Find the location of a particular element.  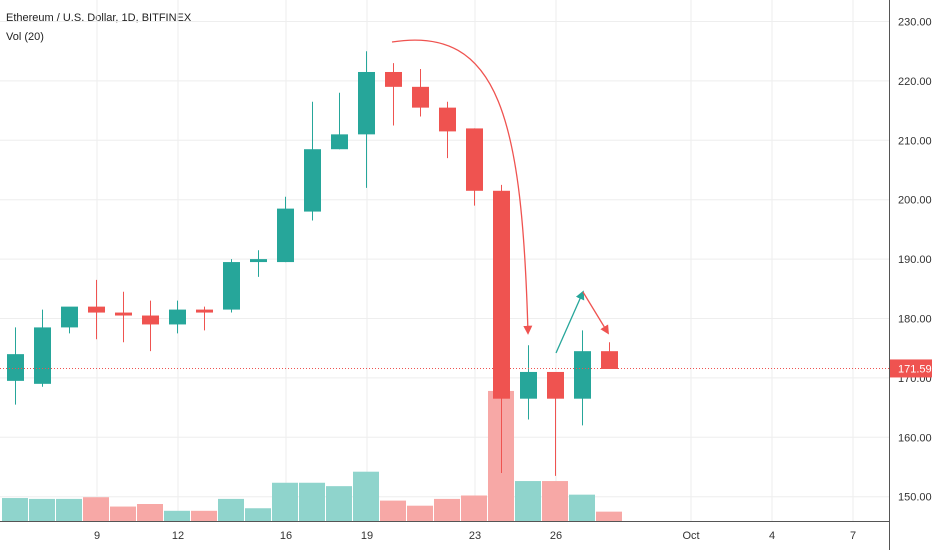

y-tick-label: 230.00 is located at coordinates (915, 23).